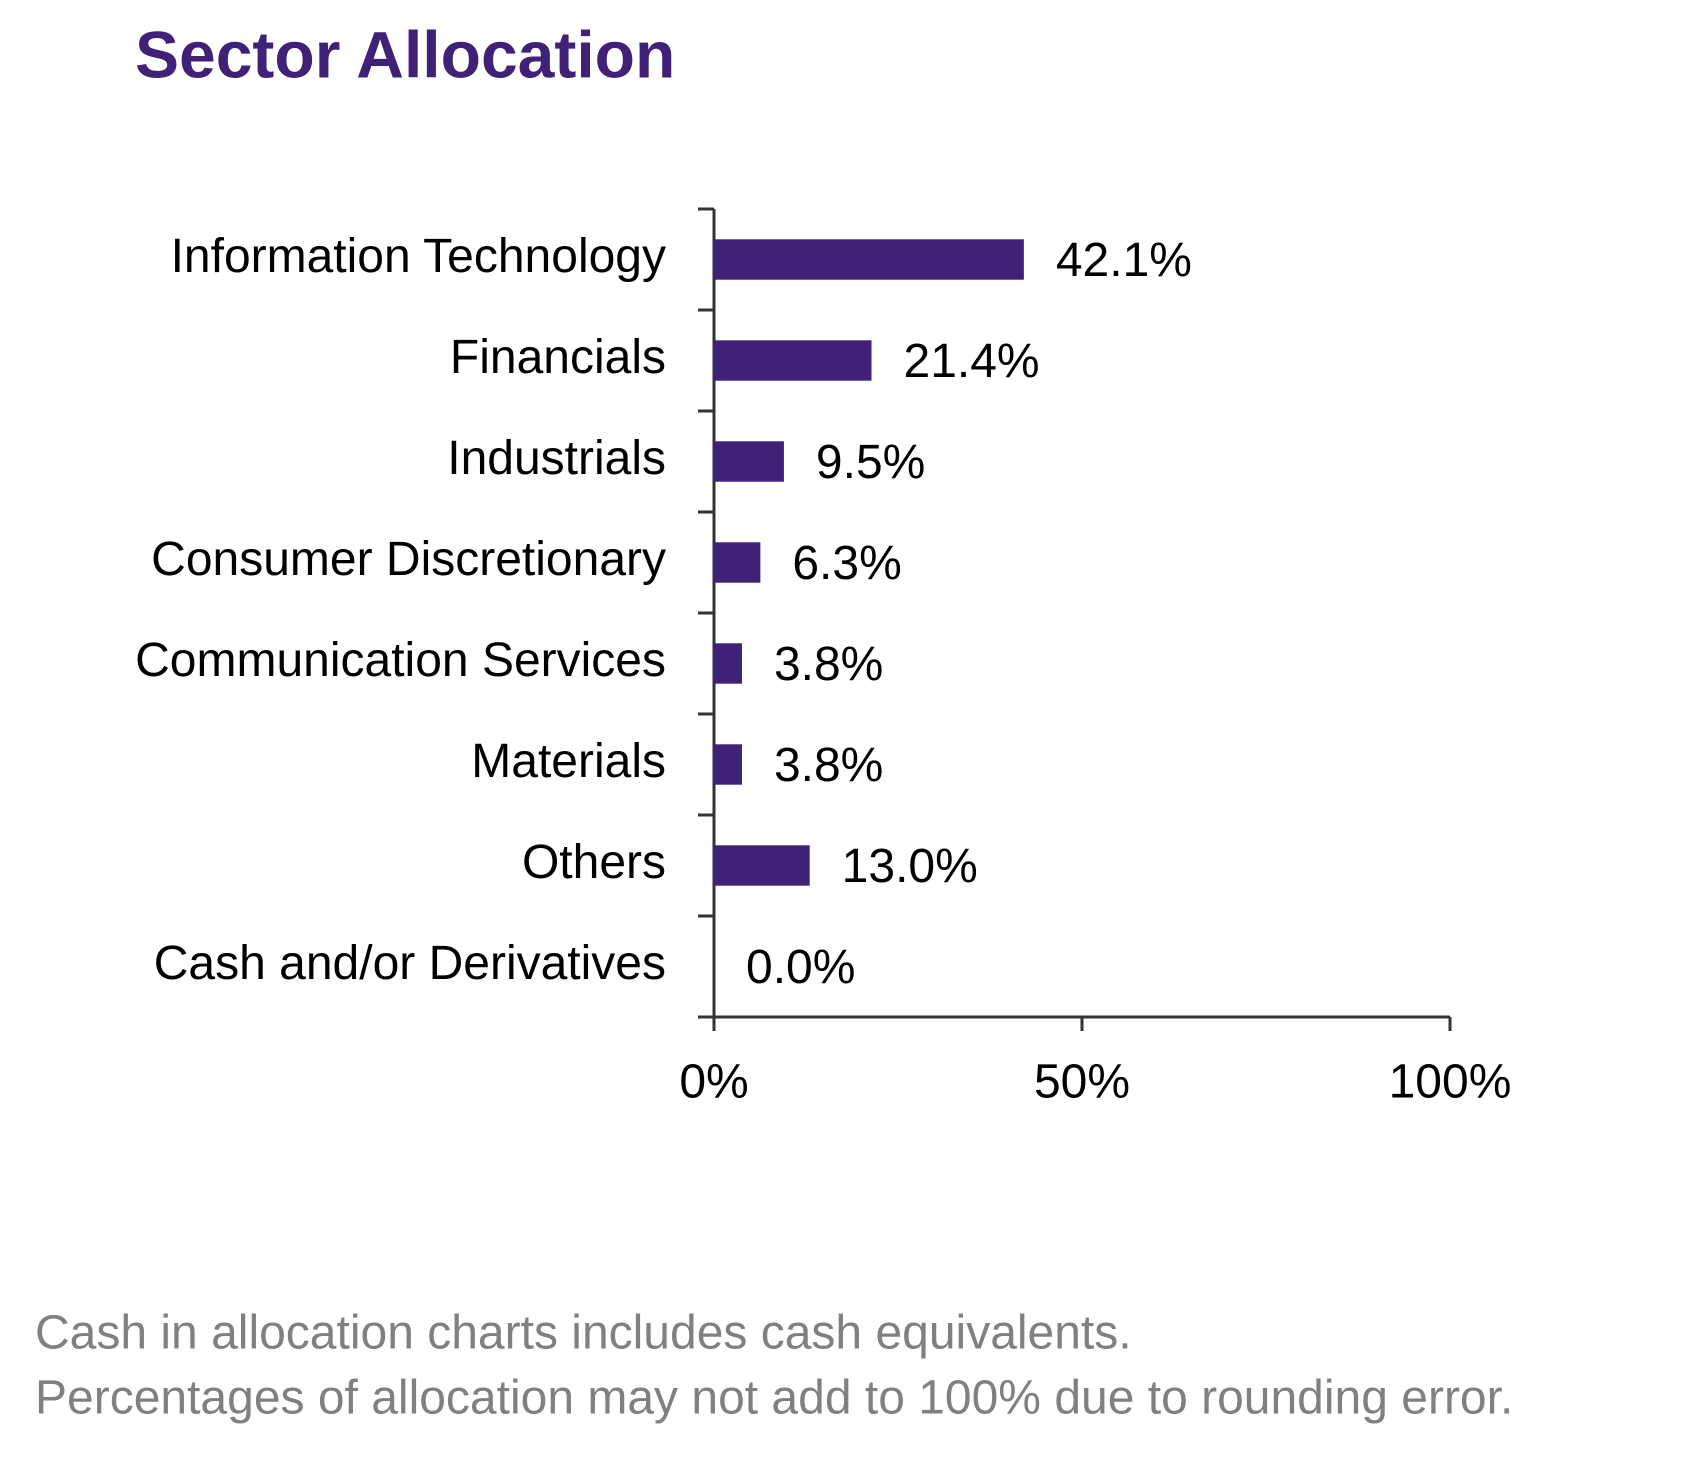  Describe the element at coordinates (408, 559) in the screenshot. I see `category-label: Consumer Discretionary` at that location.